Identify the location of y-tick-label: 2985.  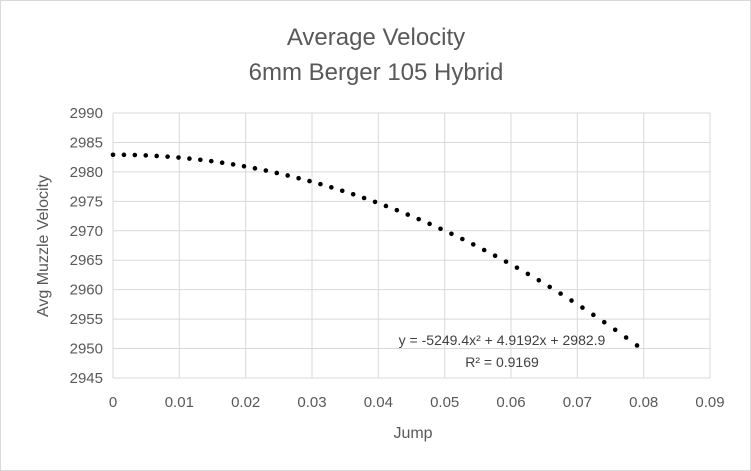
(86, 142).